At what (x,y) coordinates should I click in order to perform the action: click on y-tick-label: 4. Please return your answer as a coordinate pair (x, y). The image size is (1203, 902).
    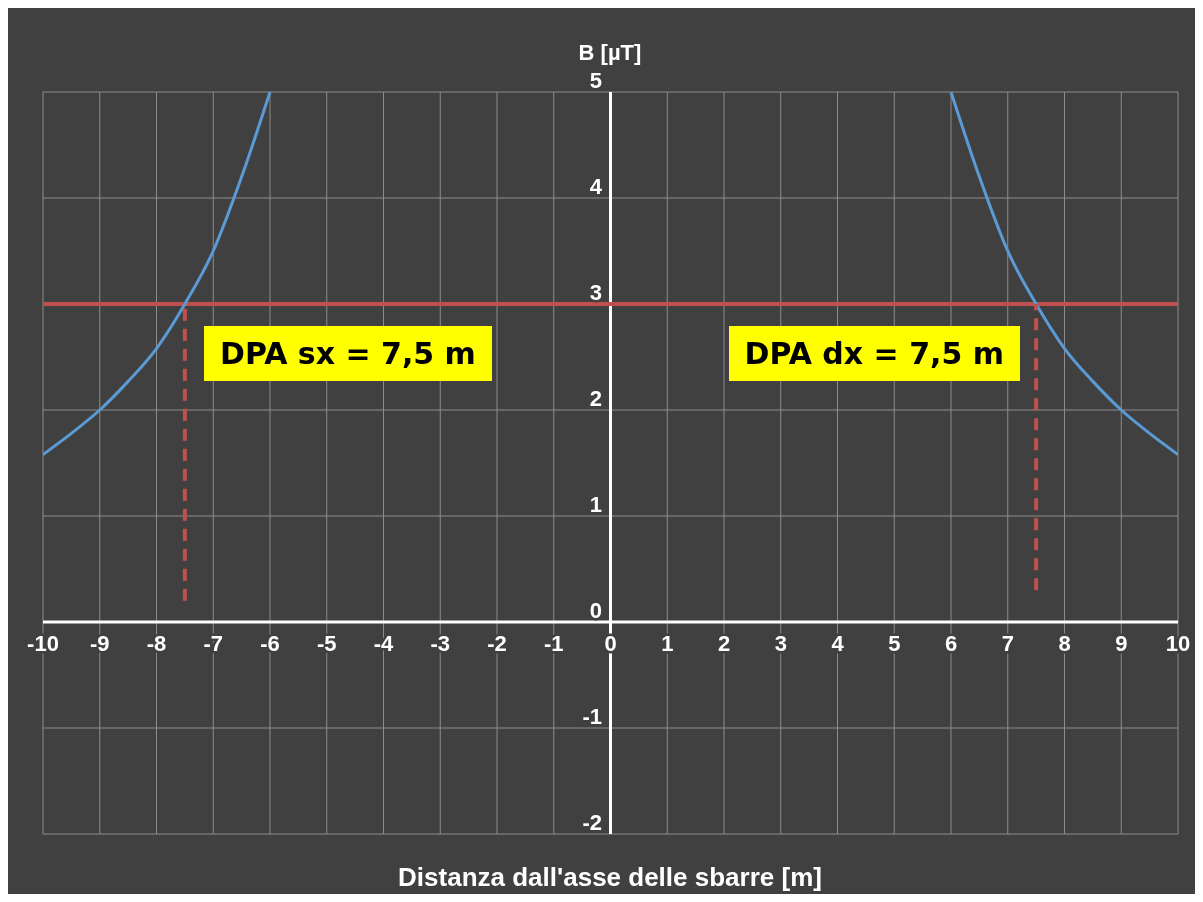
    Looking at the image, I should click on (596, 186).